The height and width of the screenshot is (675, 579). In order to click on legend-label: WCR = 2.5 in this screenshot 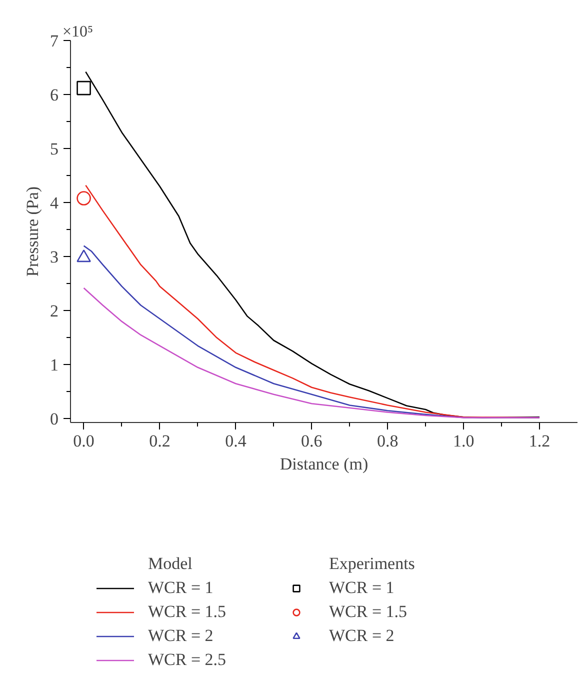, I will do `click(188, 660)`.